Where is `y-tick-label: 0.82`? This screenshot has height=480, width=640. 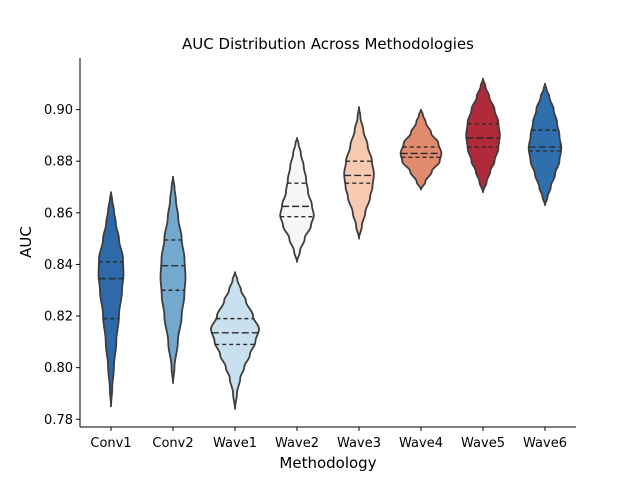 y-tick-label: 0.82 is located at coordinates (58, 317).